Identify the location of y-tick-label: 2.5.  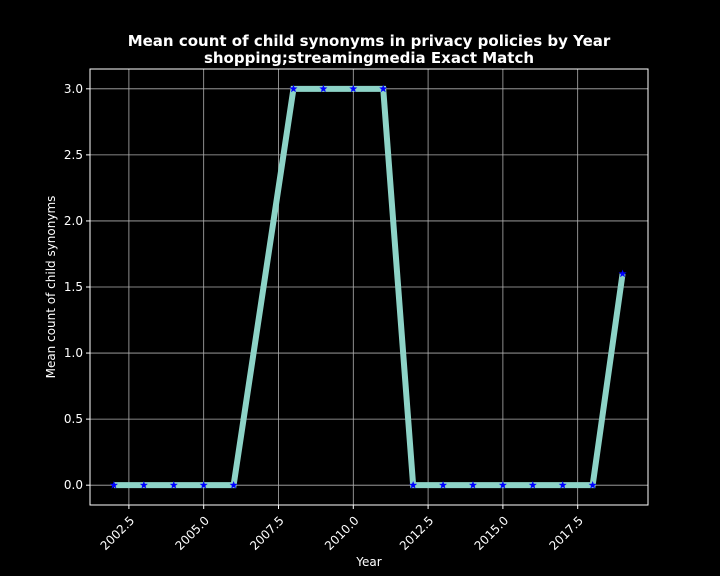
(73, 155).